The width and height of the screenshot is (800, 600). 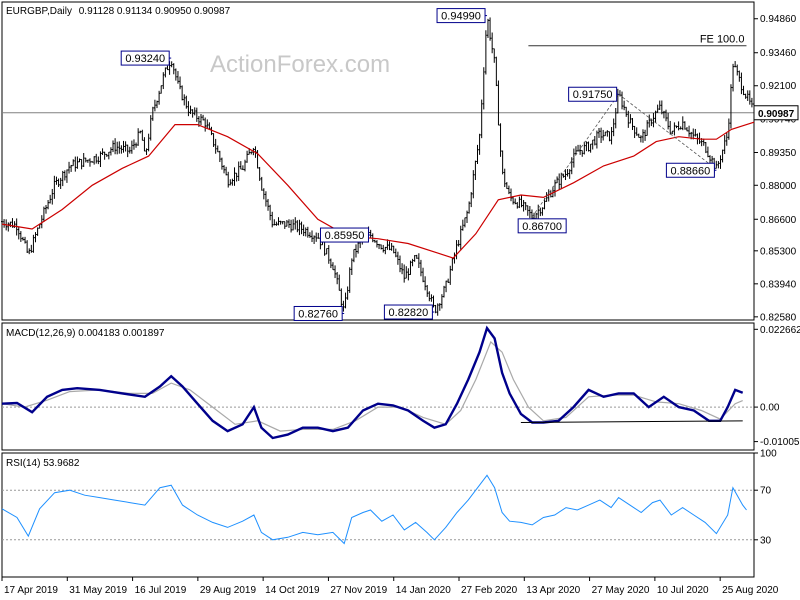 I want to click on x-tick-label: 31 May 2019, so click(x=98, y=590).